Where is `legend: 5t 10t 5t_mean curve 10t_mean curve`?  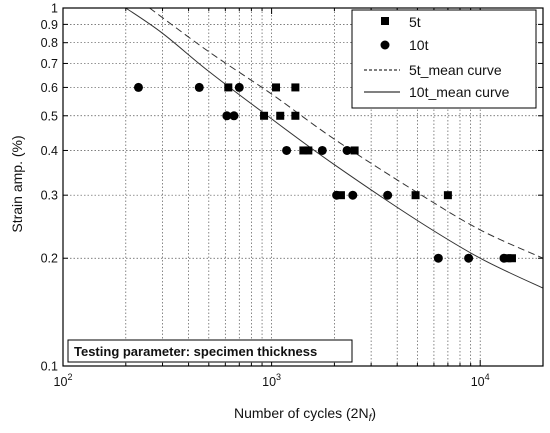 legend: 5t 10t 5t_mean curve 10t_mean curve is located at coordinates (444, 59).